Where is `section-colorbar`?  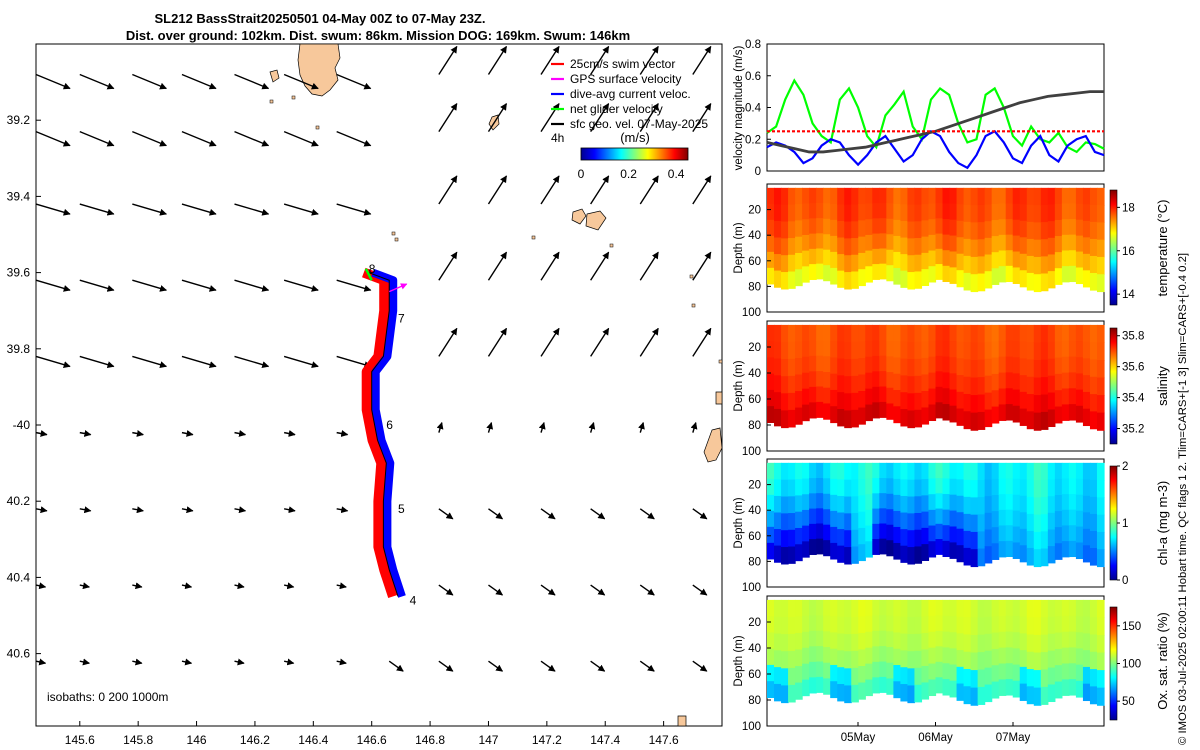
section-colorbar is located at coordinates (1113, 663).